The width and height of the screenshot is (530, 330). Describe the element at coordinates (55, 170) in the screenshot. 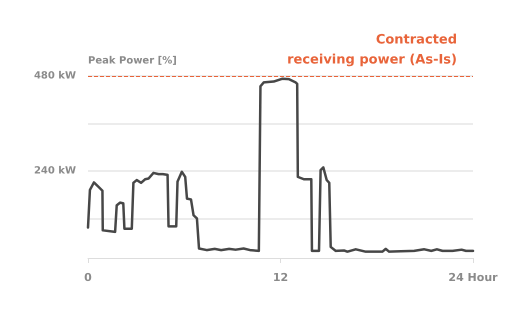

I see `y-tick-label: 240 kW` at that location.